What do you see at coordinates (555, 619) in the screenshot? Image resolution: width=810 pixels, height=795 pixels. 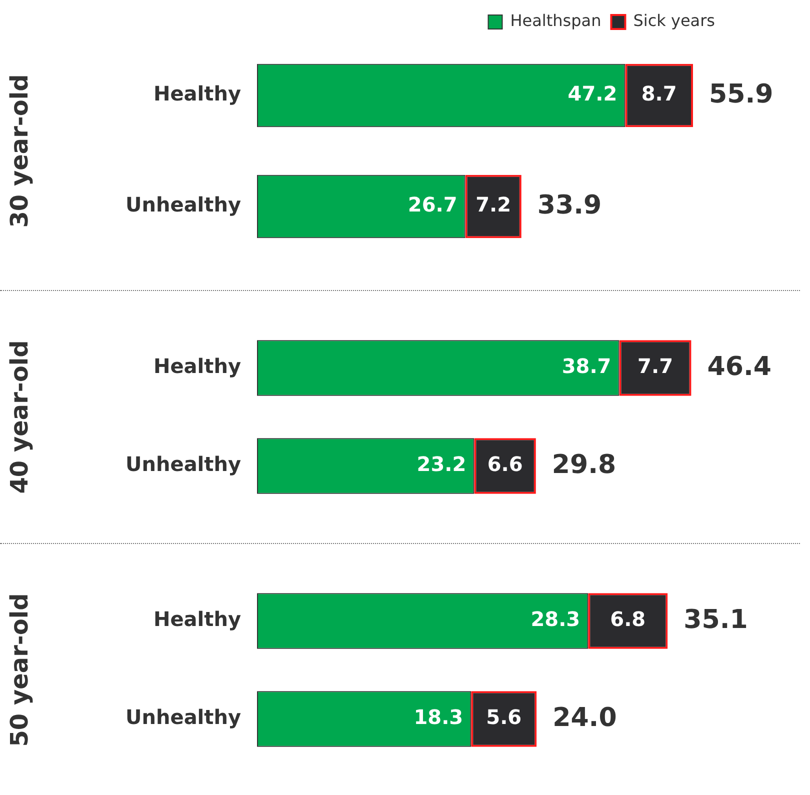 I see `data-label: 28.3` at bounding box center [555, 619].